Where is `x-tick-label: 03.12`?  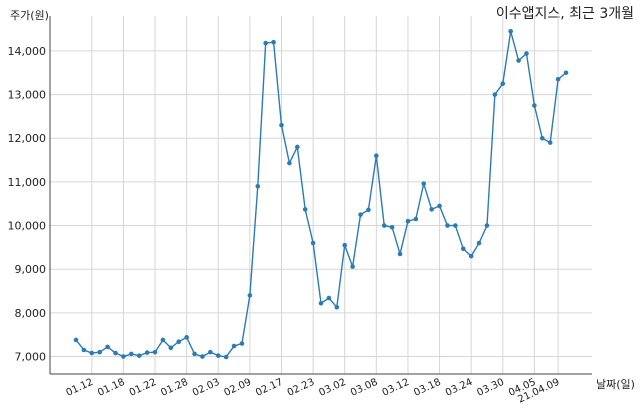 x-tick-label: 03.12 is located at coordinates (396, 388).